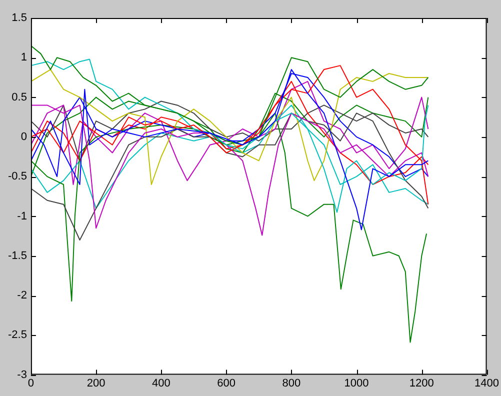 The height and width of the screenshot is (396, 501). What do you see at coordinates (23, 136) in the screenshot?
I see `y-tick-label: 0` at bounding box center [23, 136].